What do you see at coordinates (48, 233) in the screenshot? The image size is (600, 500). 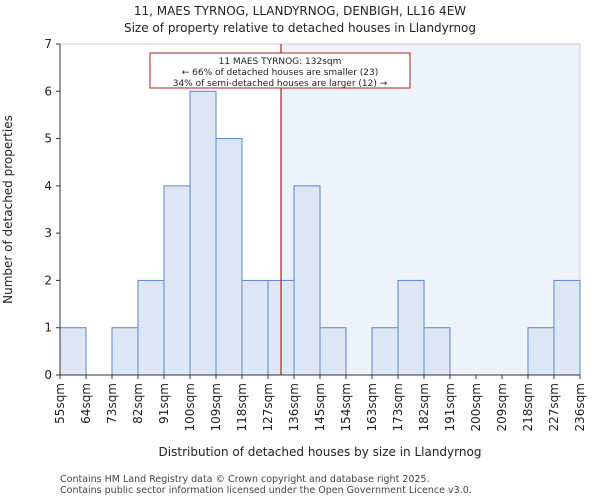 I see `y-tick-label: 3` at bounding box center [48, 233].